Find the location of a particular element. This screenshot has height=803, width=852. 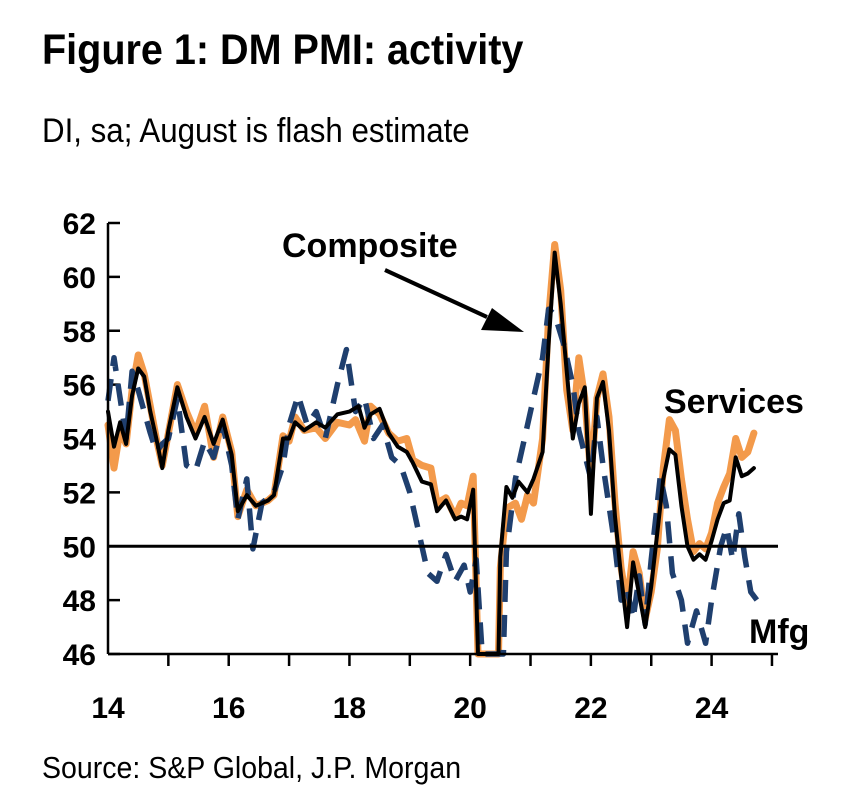

x-axis-tick-labels: 14 16 18 20 22 24 is located at coordinates (409, 708).